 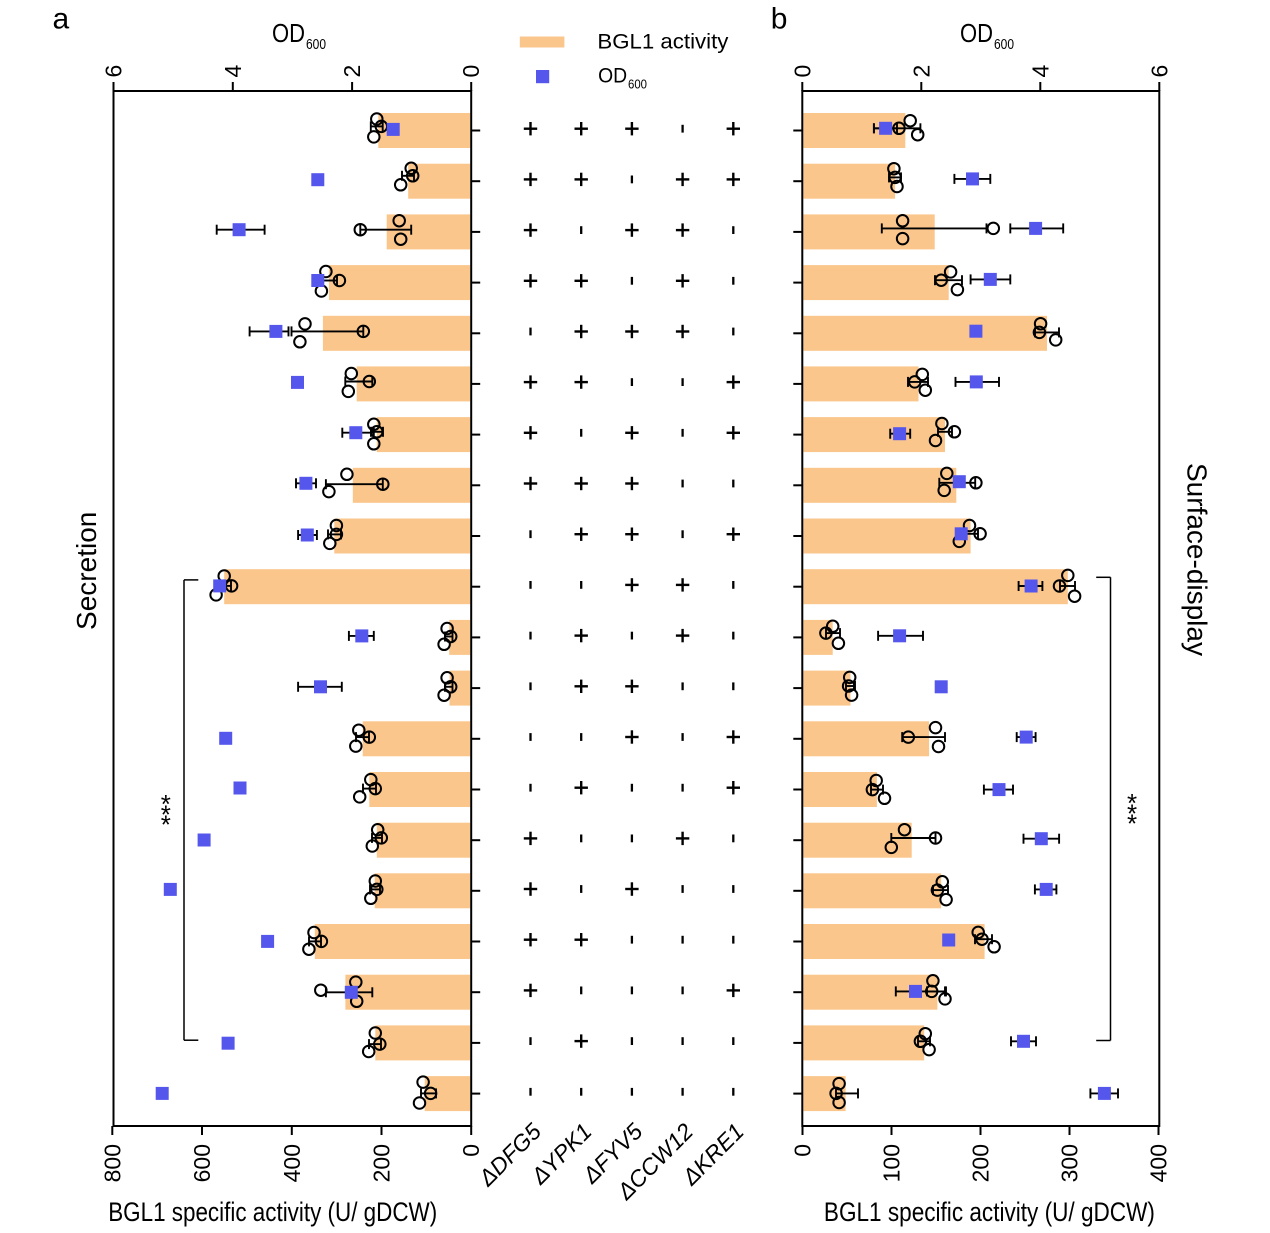 I want to click on svg-text: 100, so click(x=892, y=1163).